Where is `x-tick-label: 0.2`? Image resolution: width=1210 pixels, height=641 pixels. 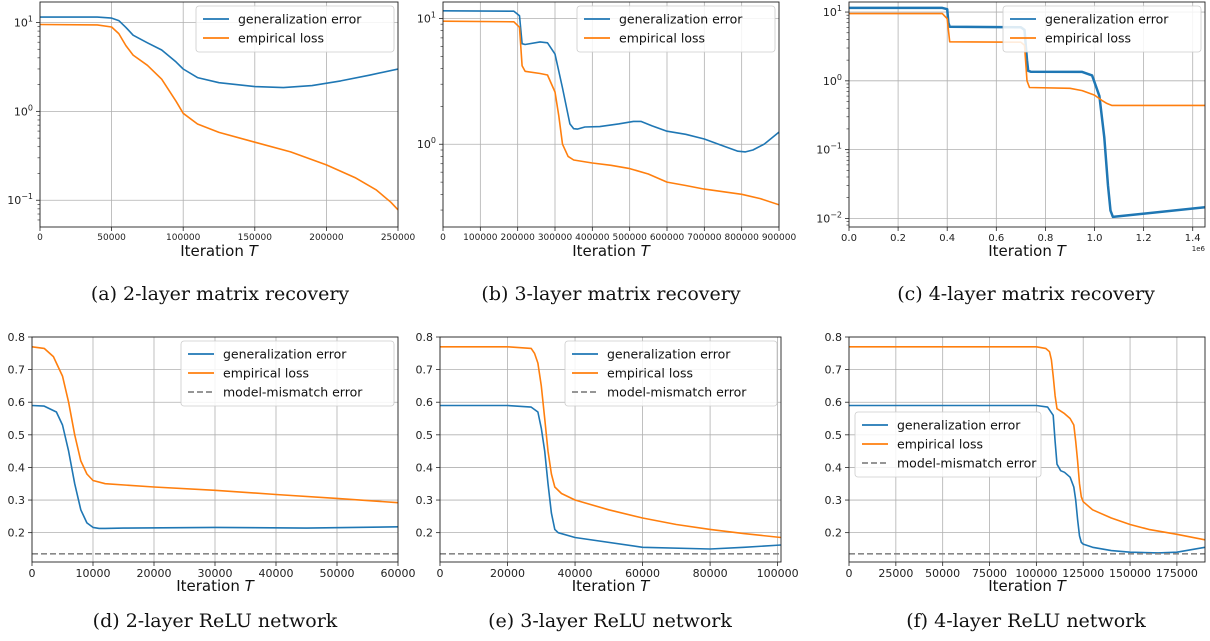
x-tick-label: 0.2 is located at coordinates (898, 238).